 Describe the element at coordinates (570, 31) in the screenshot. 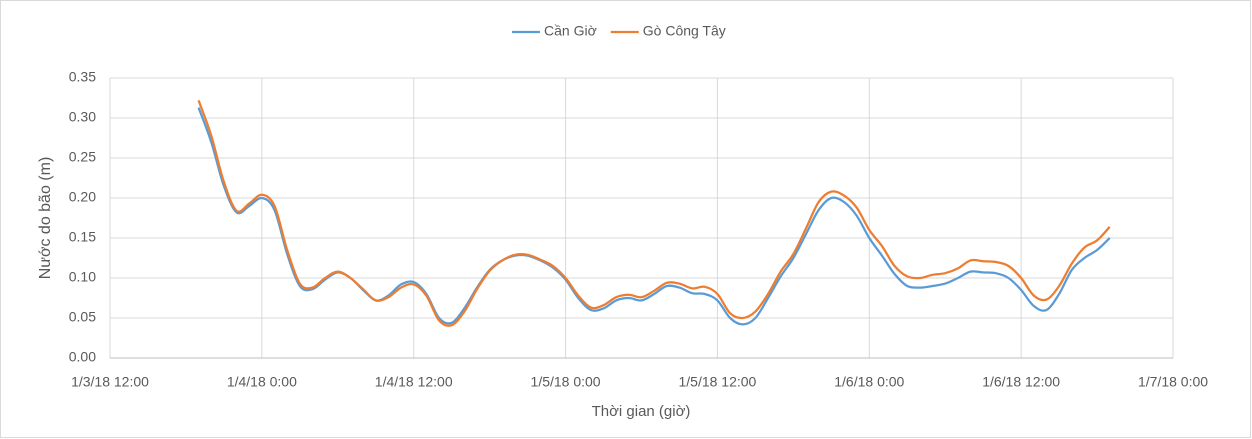

I see `legend-label: Cần Giờ` at that location.